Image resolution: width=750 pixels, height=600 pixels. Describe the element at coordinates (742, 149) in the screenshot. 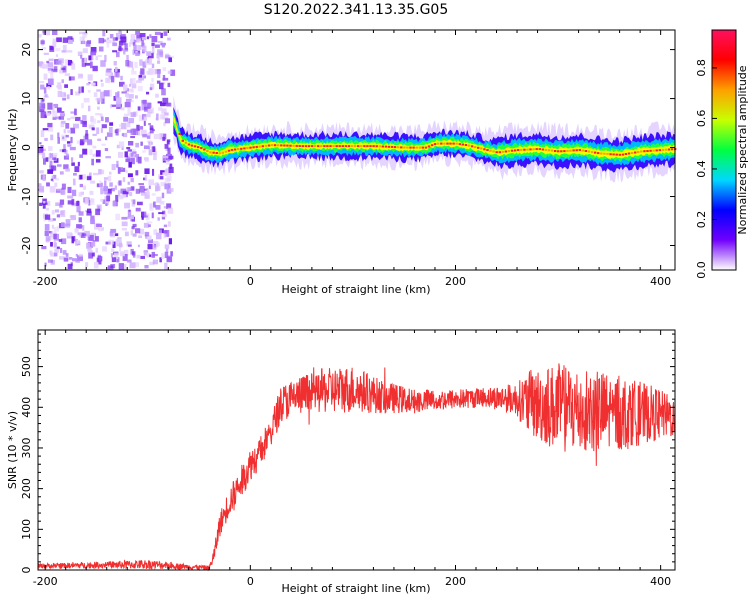

I see `colorbar-label: Normalized spectral amplitude` at that location.